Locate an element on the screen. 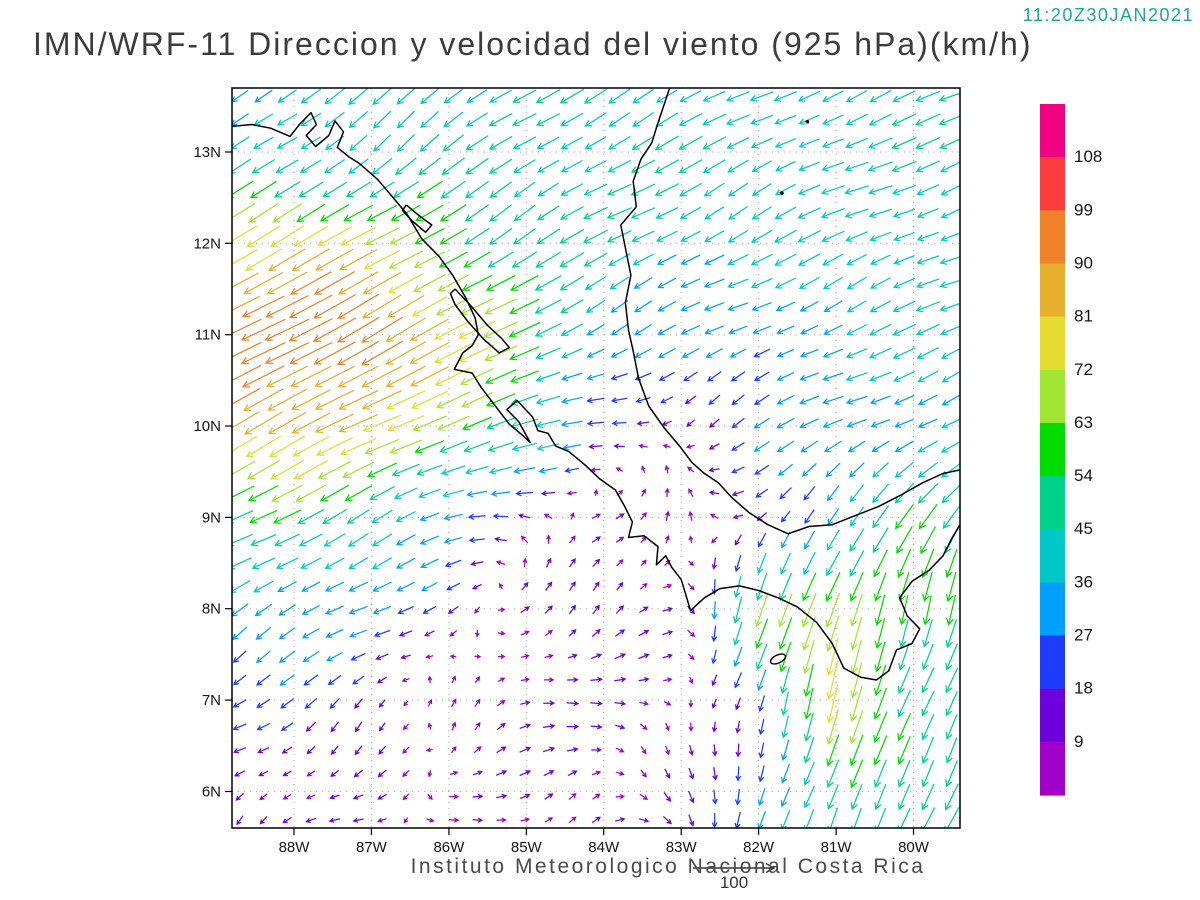  x-axis-labels: 88W 87W 86W 85W 84W 83W 82W 81W 80W is located at coordinates (604, 842).